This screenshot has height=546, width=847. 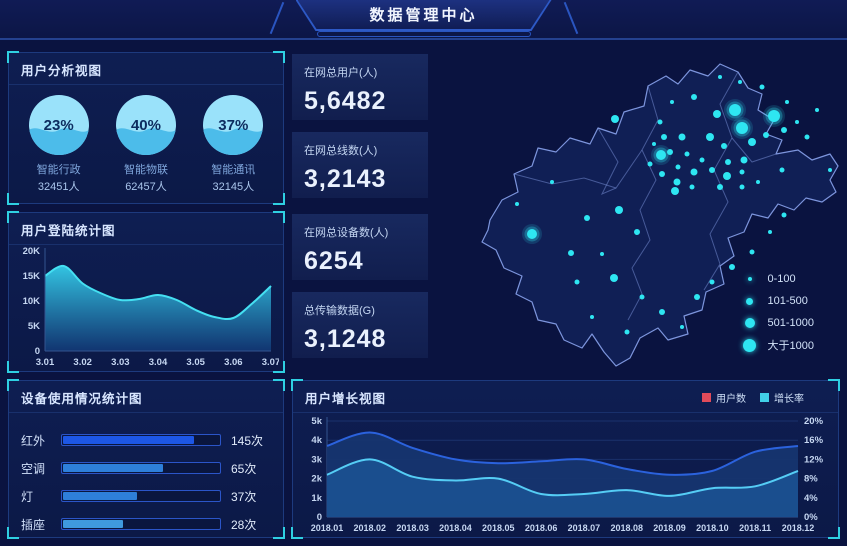 What do you see at coordinates (345, 101) in the screenshot?
I see `stat-value: 5,6482` at bounding box center [345, 101].